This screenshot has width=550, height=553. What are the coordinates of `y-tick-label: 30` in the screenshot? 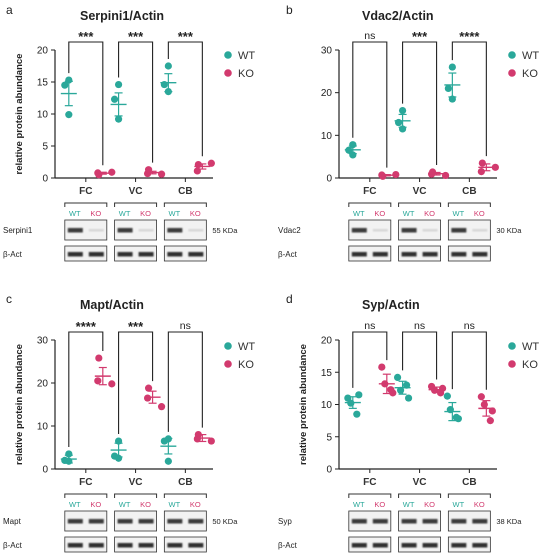 It's located at (43, 341).